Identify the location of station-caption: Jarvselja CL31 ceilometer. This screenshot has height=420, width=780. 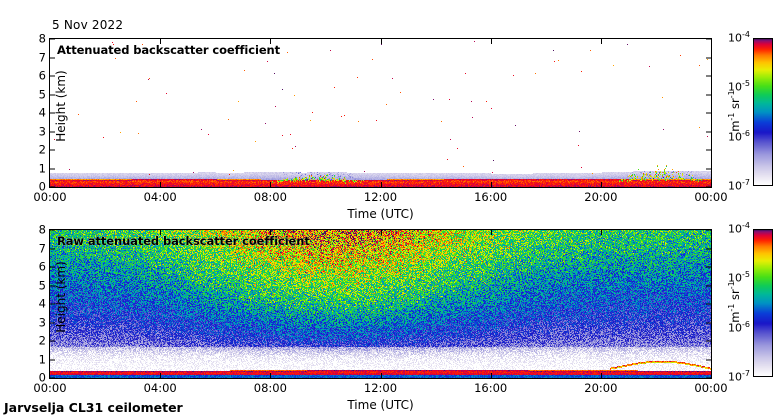
(93, 407).